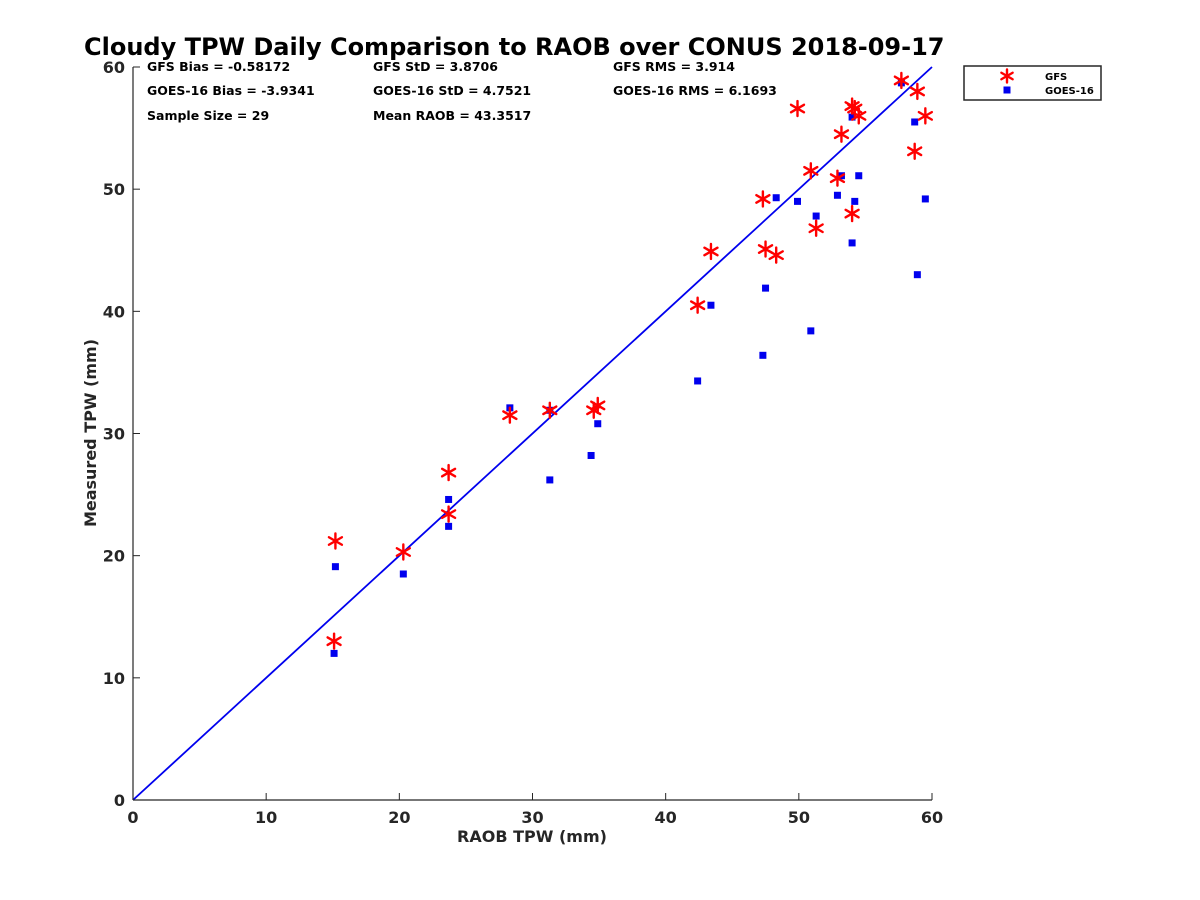 This screenshot has height=900, width=1200. I want to click on stat-text: GFS Bias = -0.58172, so click(218, 66).